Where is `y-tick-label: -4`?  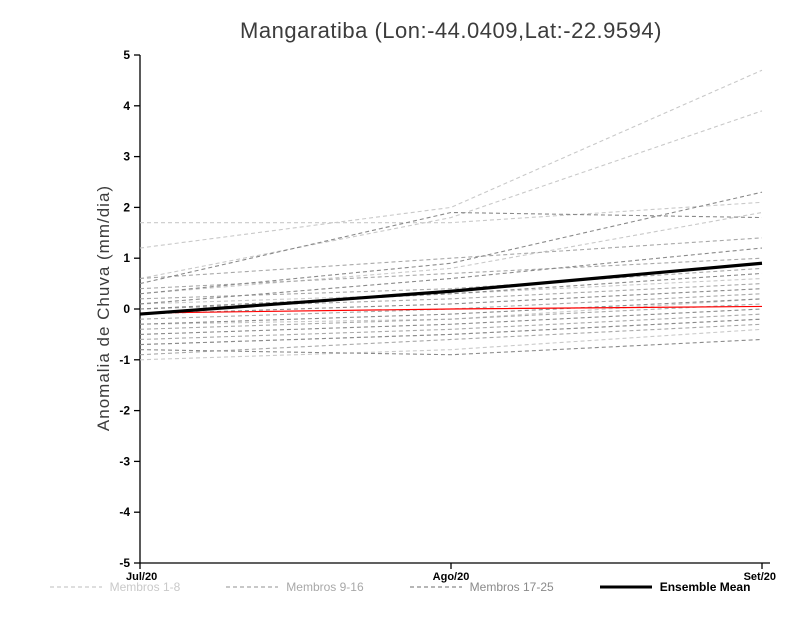
y-tick-label: -4 is located at coordinates (124, 512).